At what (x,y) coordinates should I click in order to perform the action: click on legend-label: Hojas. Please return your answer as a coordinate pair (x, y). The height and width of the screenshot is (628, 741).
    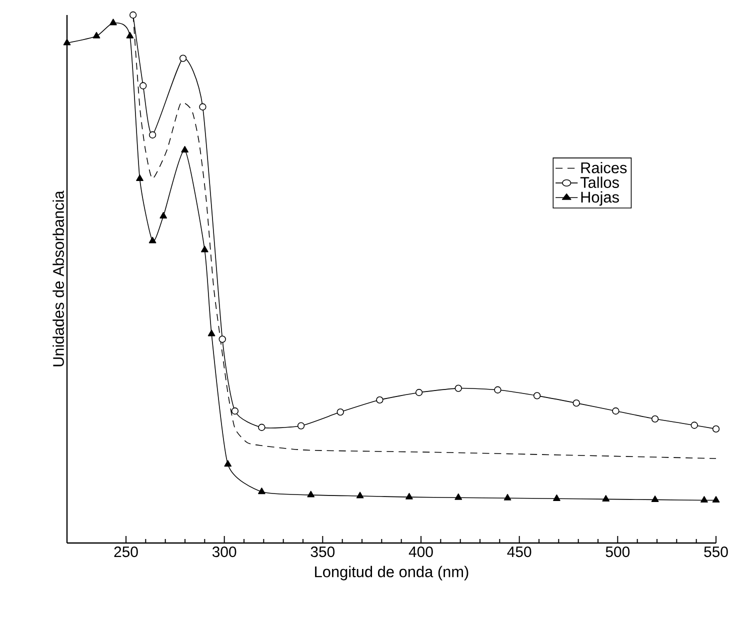
    Looking at the image, I should click on (600, 198).